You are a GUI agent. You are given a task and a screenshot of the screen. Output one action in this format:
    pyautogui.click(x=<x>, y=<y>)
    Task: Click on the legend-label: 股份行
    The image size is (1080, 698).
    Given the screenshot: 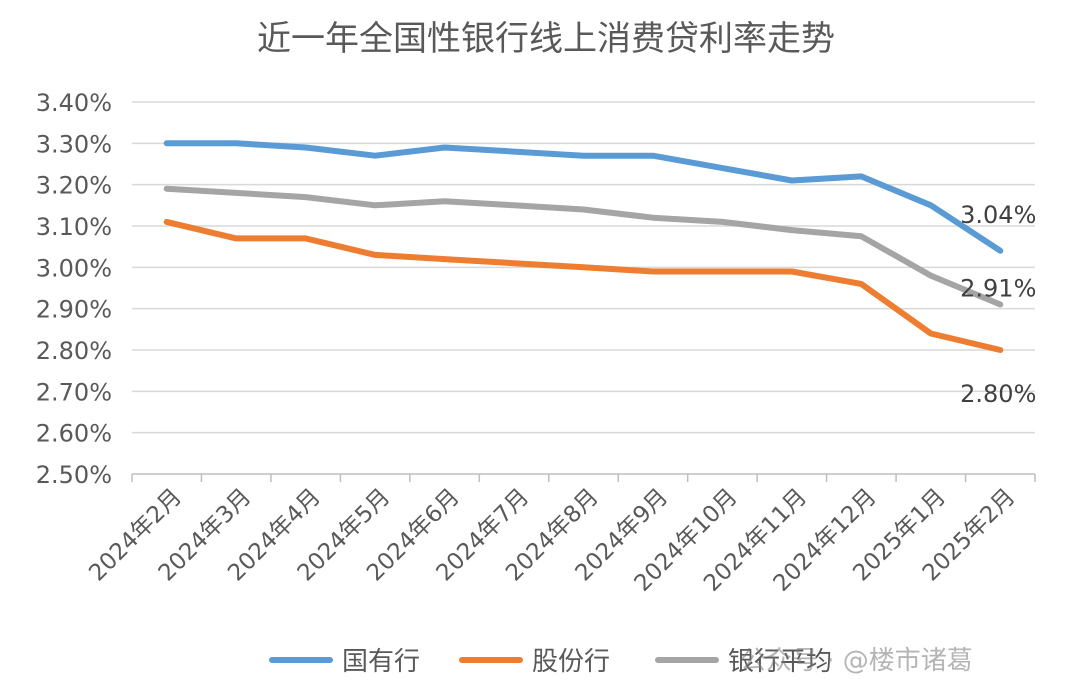 What is the action you would take?
    pyautogui.click(x=571, y=662)
    